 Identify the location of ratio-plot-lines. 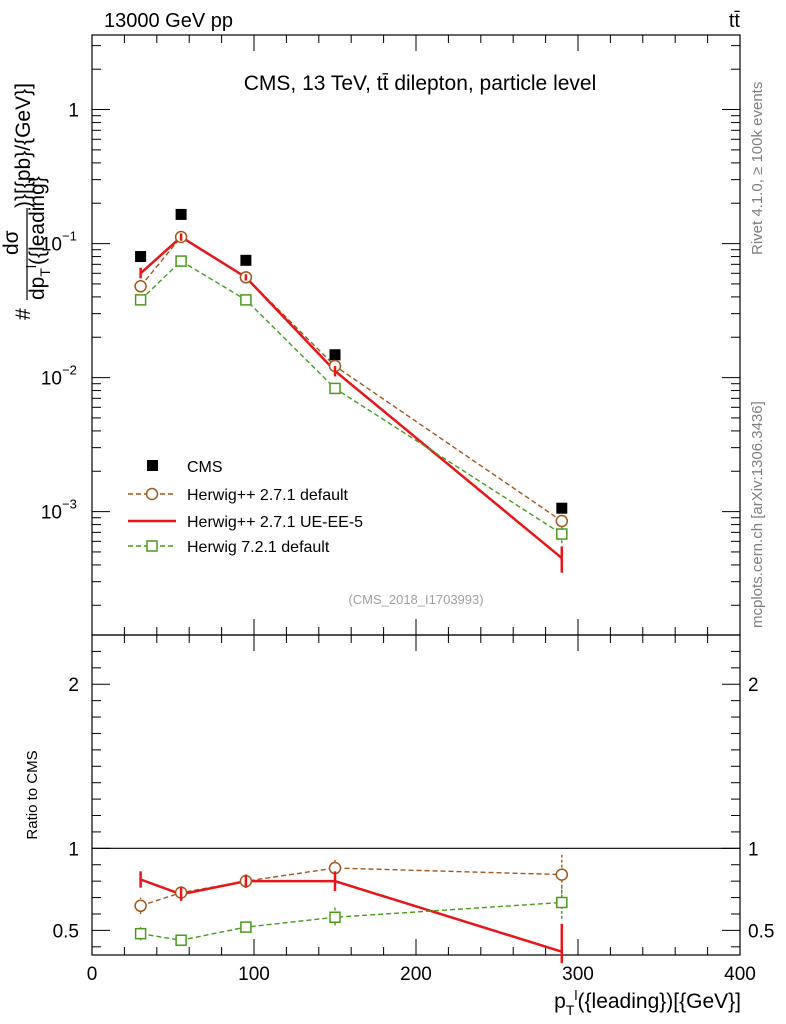
(351, 910).